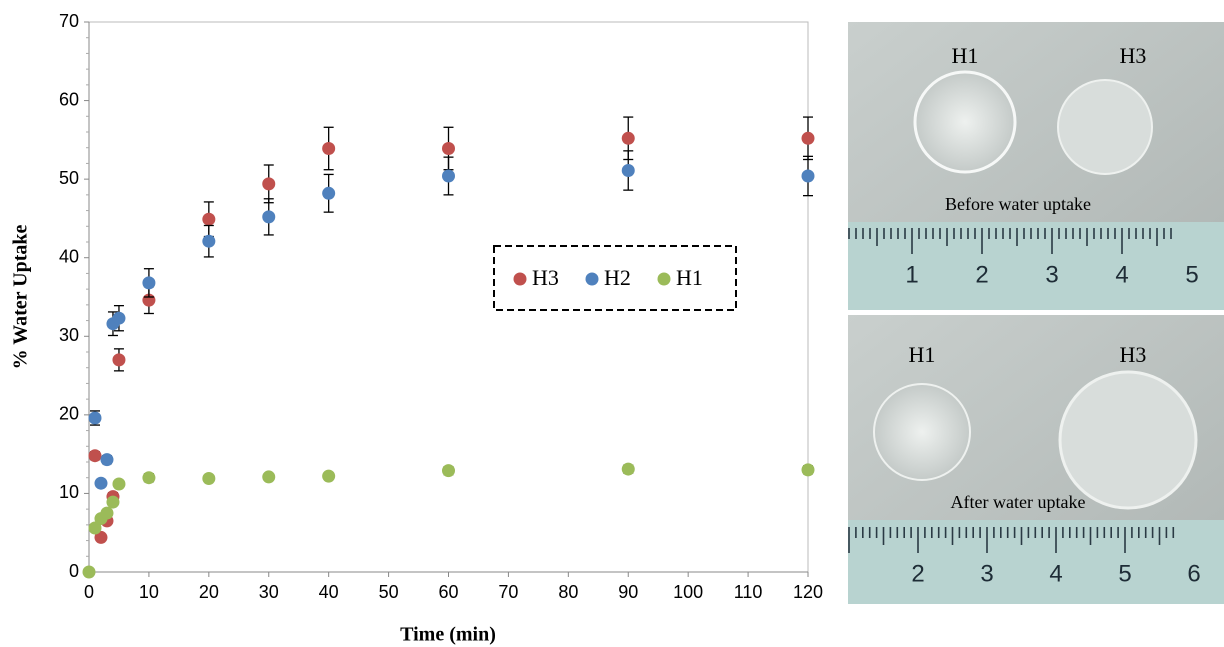 Image resolution: width=1224 pixels, height=647 pixels. I want to click on x-tick-label: 40, so click(329, 592).